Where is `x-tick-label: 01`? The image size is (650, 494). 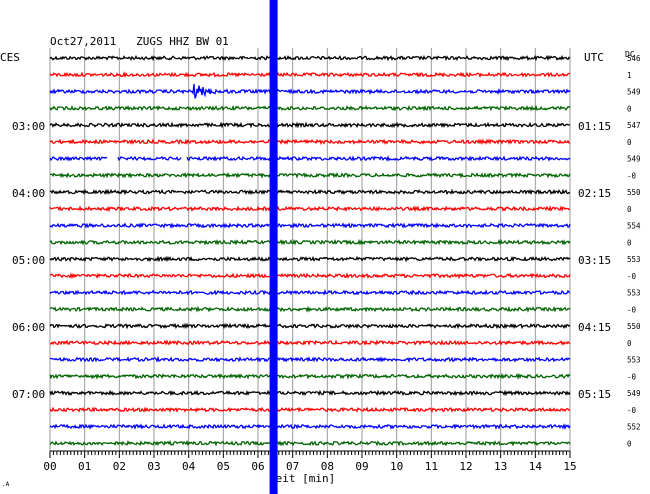
x-tick-label: 01 is located at coordinates (84, 466).